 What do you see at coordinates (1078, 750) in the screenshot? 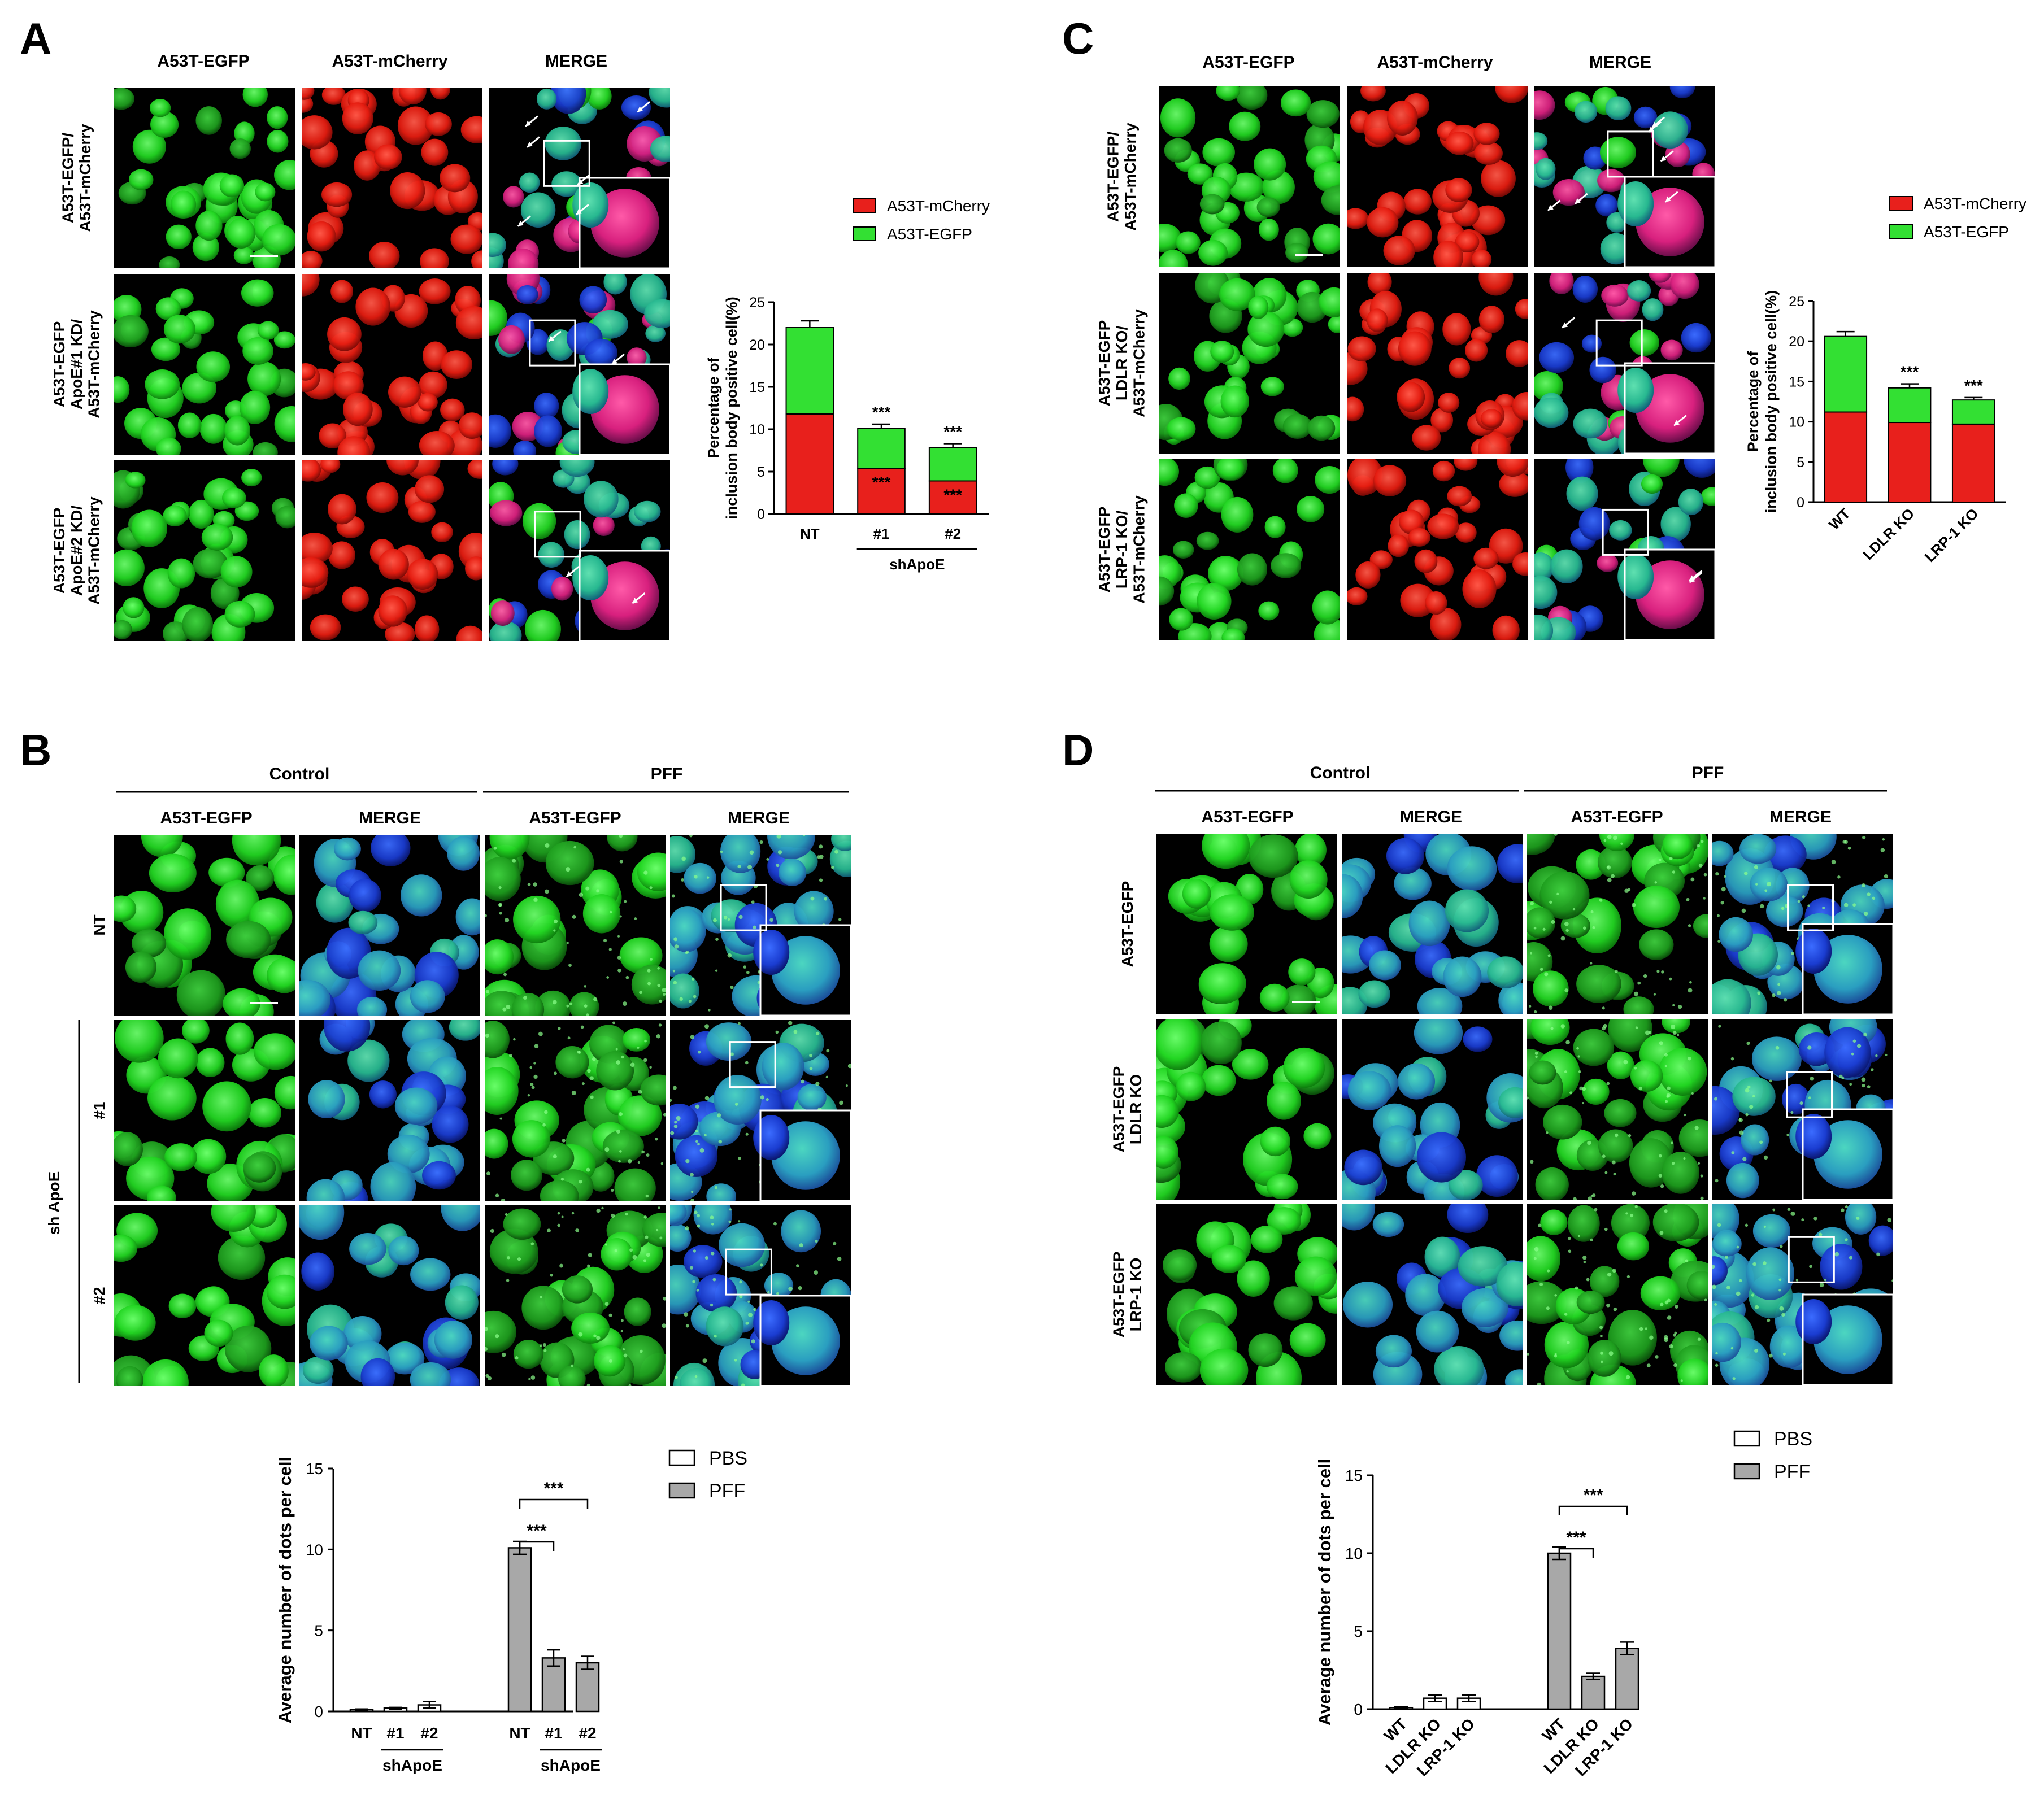
I see `panel-letter-d: D` at bounding box center [1078, 750].